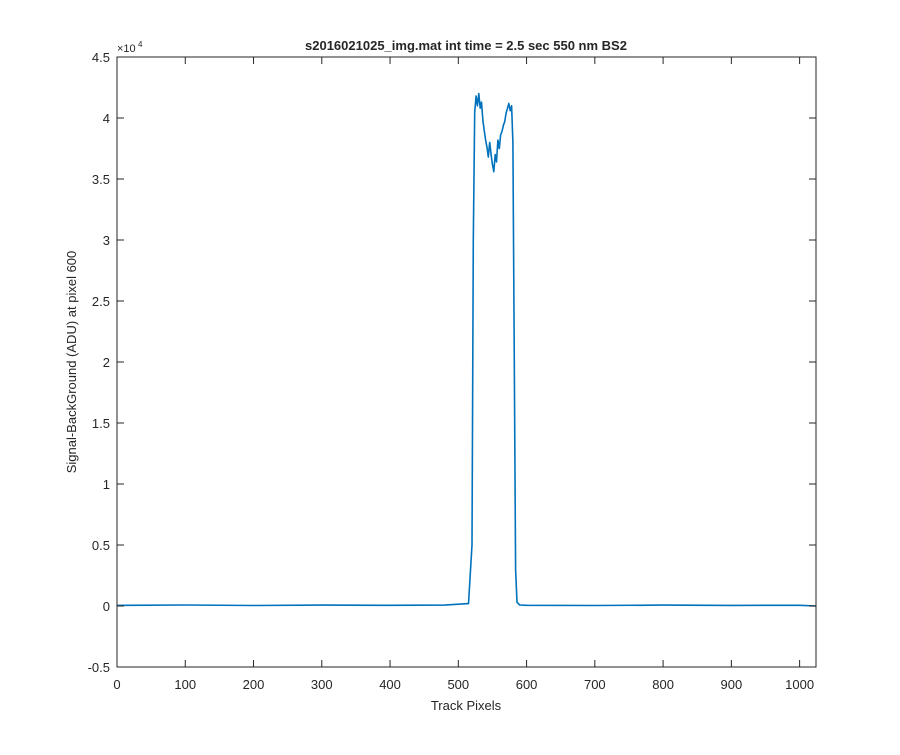 Image resolution: width=900 pixels, height=755 pixels. I want to click on x-tick-label: 100, so click(185, 684).